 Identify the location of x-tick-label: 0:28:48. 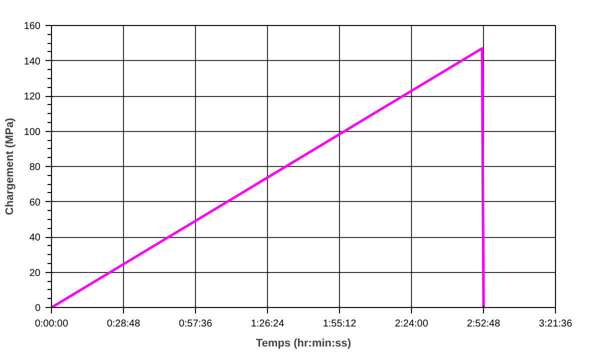
(123, 324).